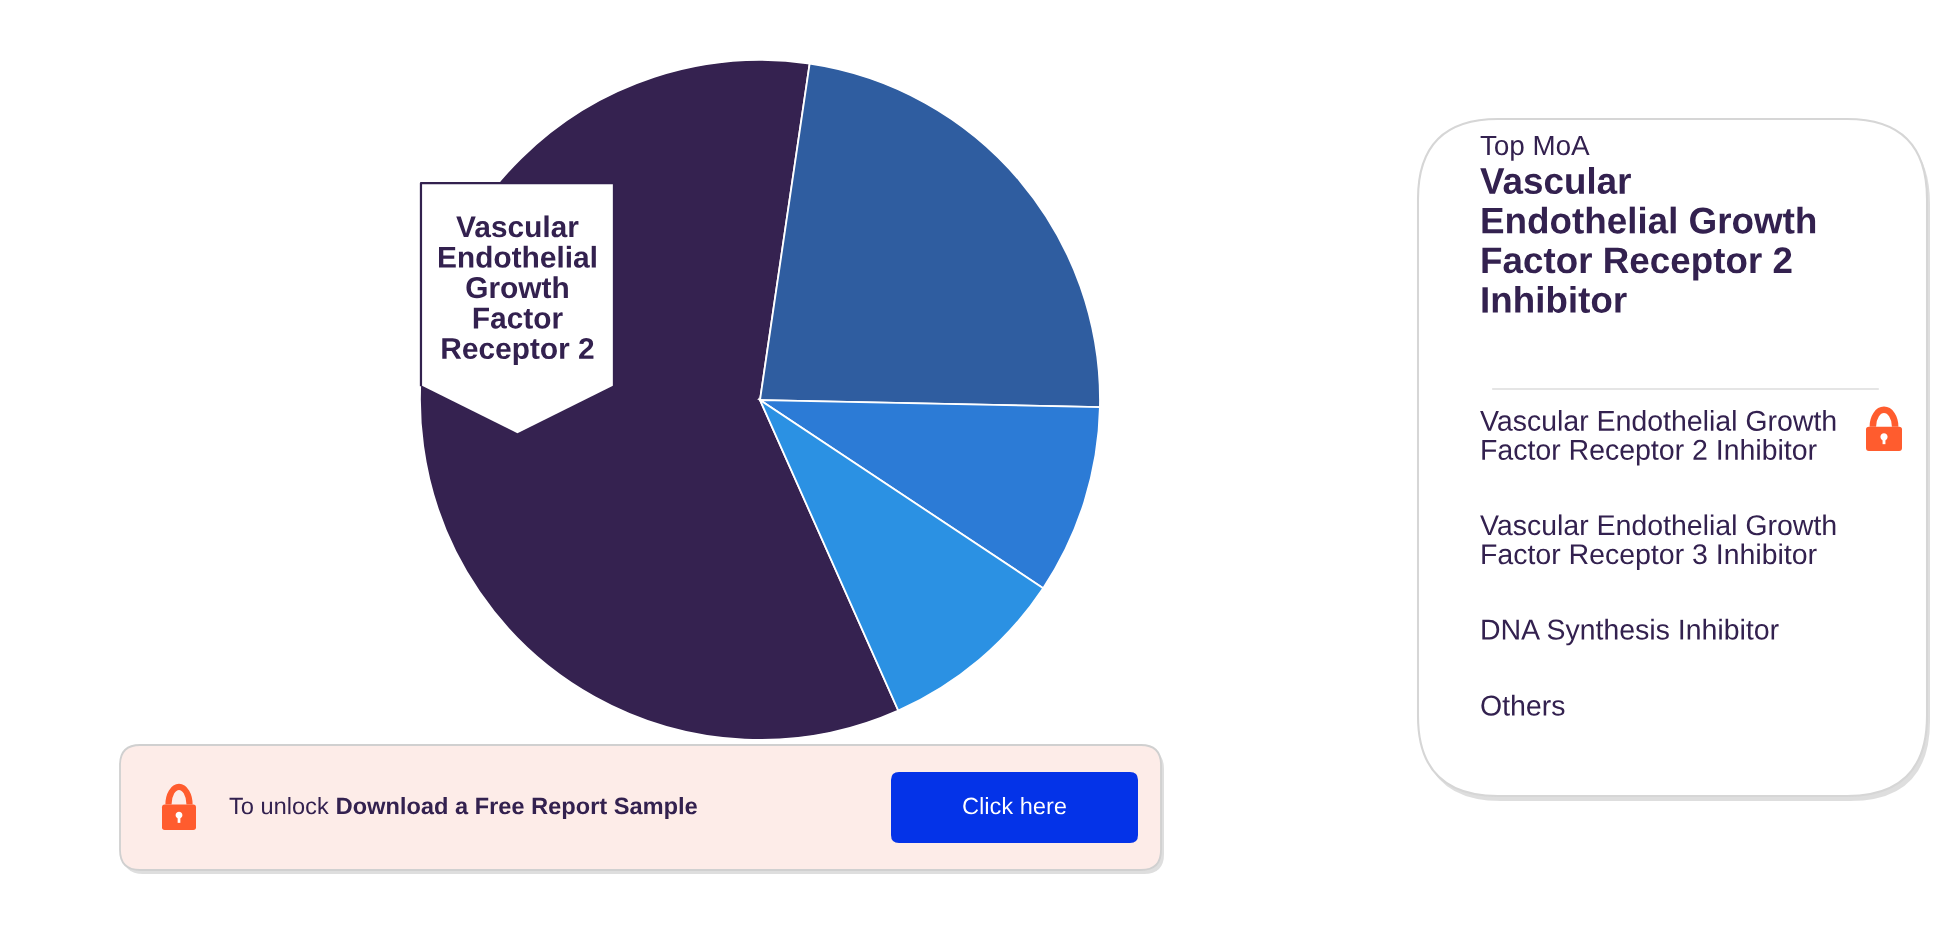  Describe the element at coordinates (517, 290) in the screenshot. I see `slice-label: Vascular Endothelial Growth Factor Receptor 2` at that location.